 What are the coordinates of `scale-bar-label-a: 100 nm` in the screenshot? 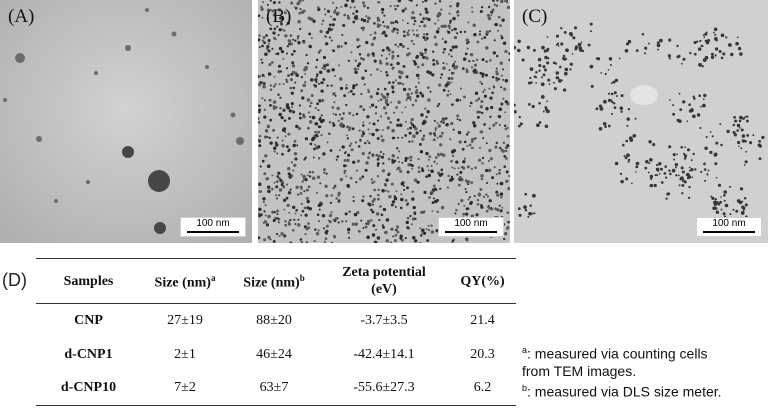 It's located at (213, 223).